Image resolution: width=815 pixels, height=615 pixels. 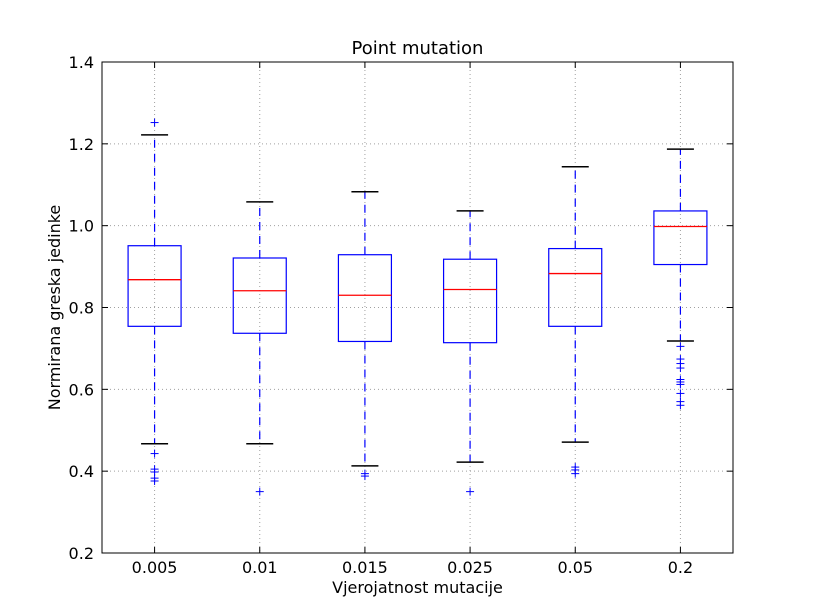 I want to click on chart-title: Point mutation, so click(x=418, y=48).